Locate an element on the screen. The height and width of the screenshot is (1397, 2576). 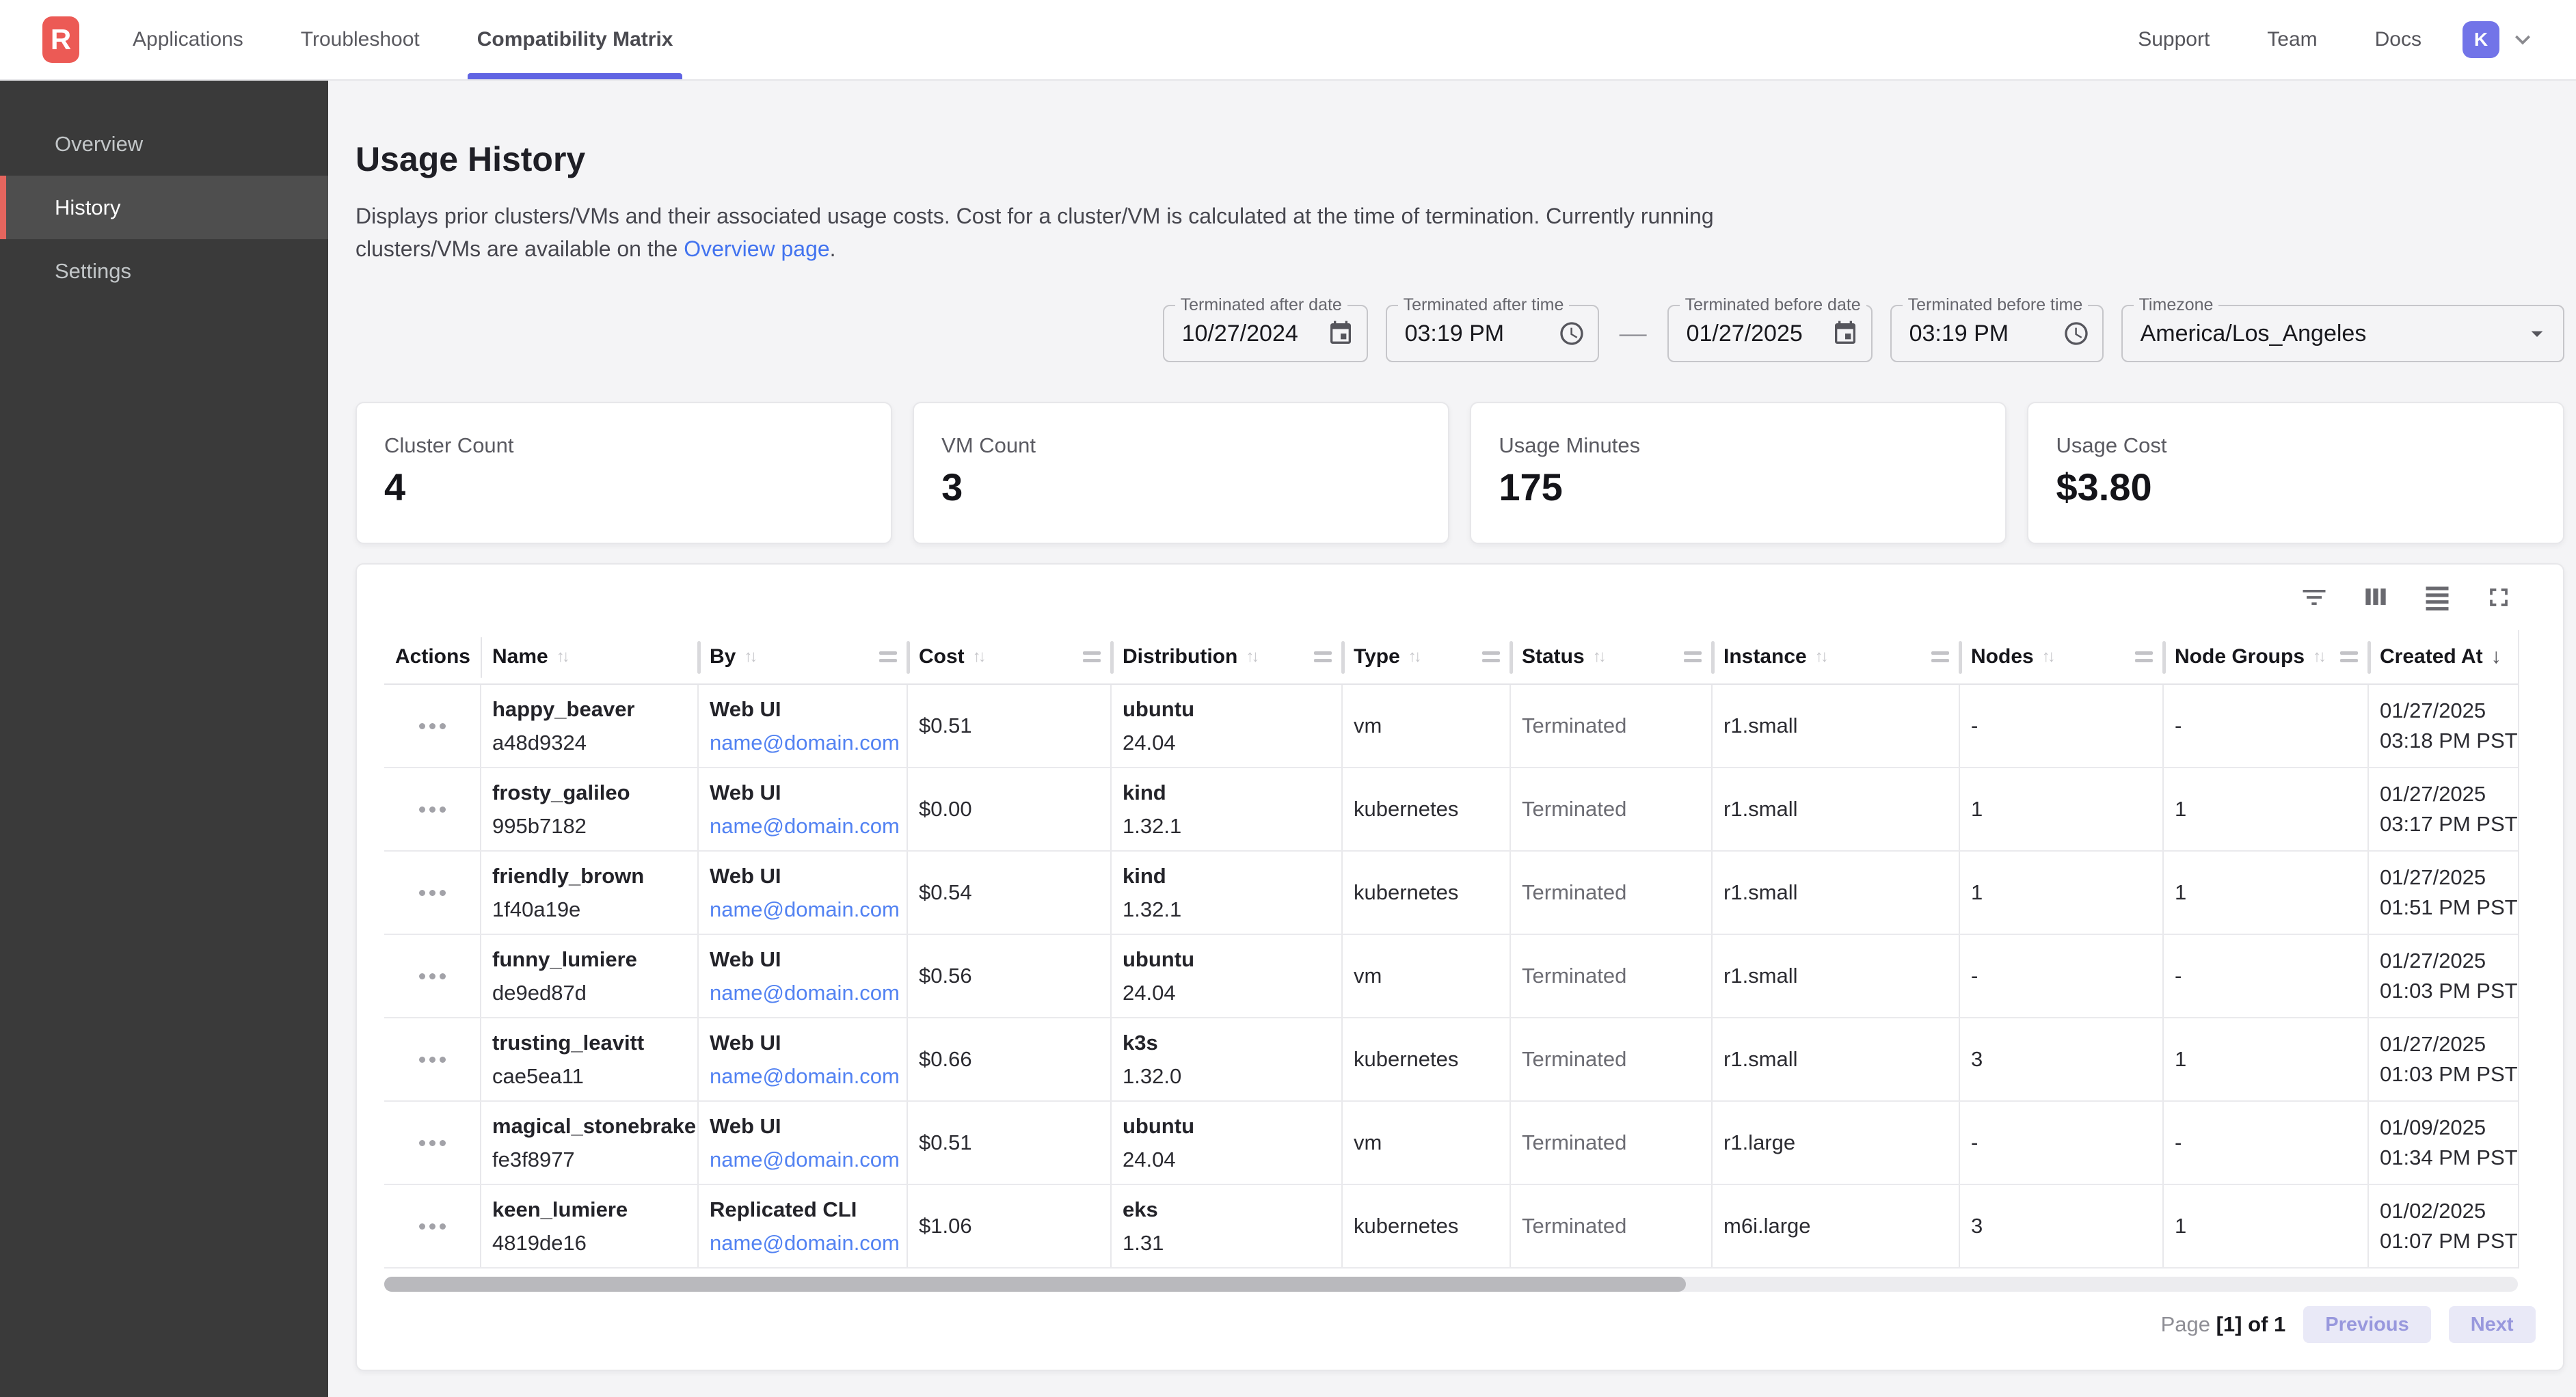
cluster-id: de9ed87d is located at coordinates (539, 992).